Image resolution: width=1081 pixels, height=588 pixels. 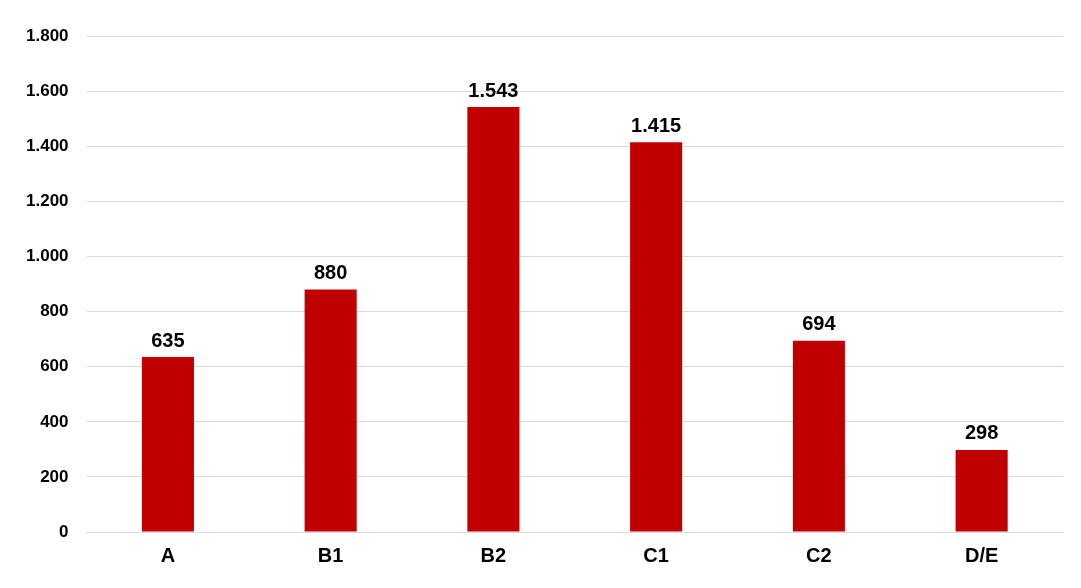 What do you see at coordinates (168, 339) in the screenshot?
I see `data-label: 635` at bounding box center [168, 339].